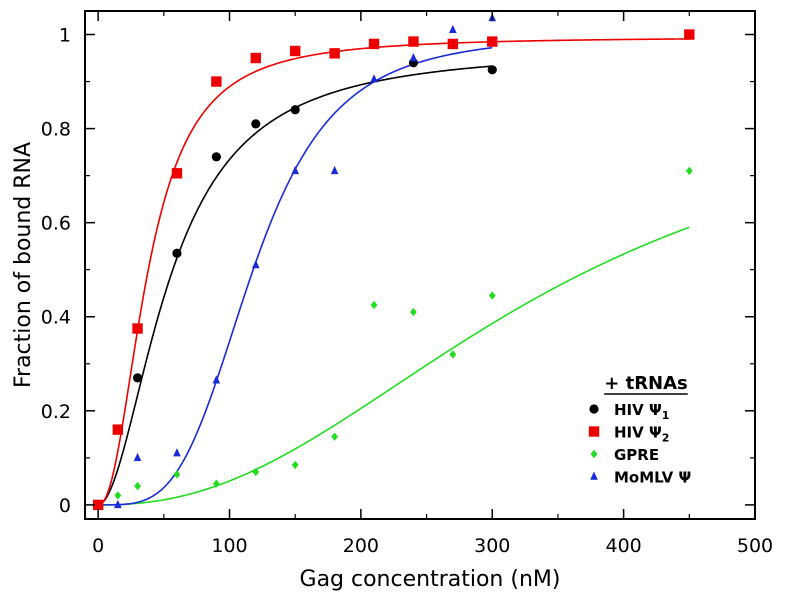  What do you see at coordinates (56, 130) in the screenshot?
I see `y-tick-label: 0.8` at bounding box center [56, 130].